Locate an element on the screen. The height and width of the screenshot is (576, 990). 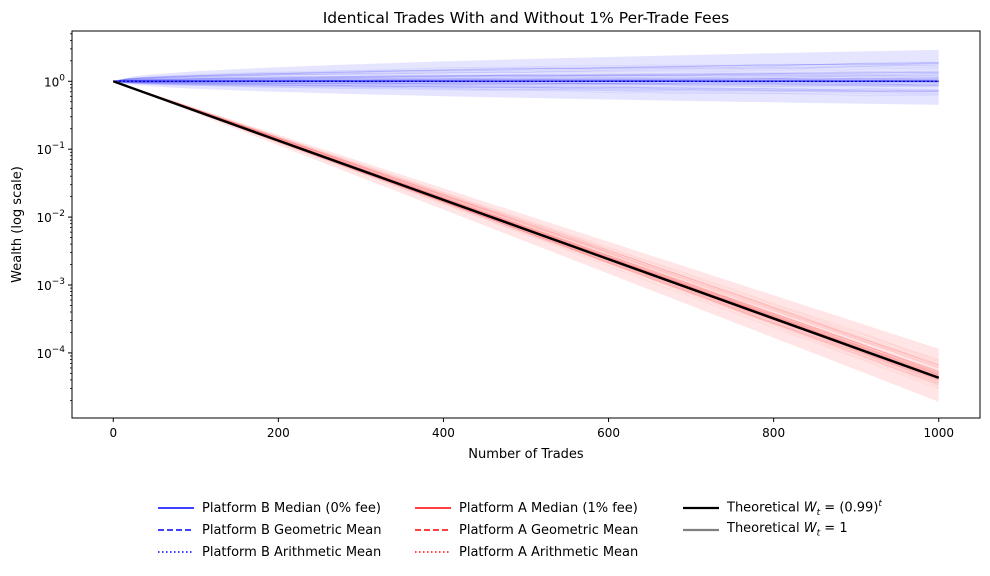
legend-label: Platform A Arithmetic Mean is located at coordinates (549, 552).